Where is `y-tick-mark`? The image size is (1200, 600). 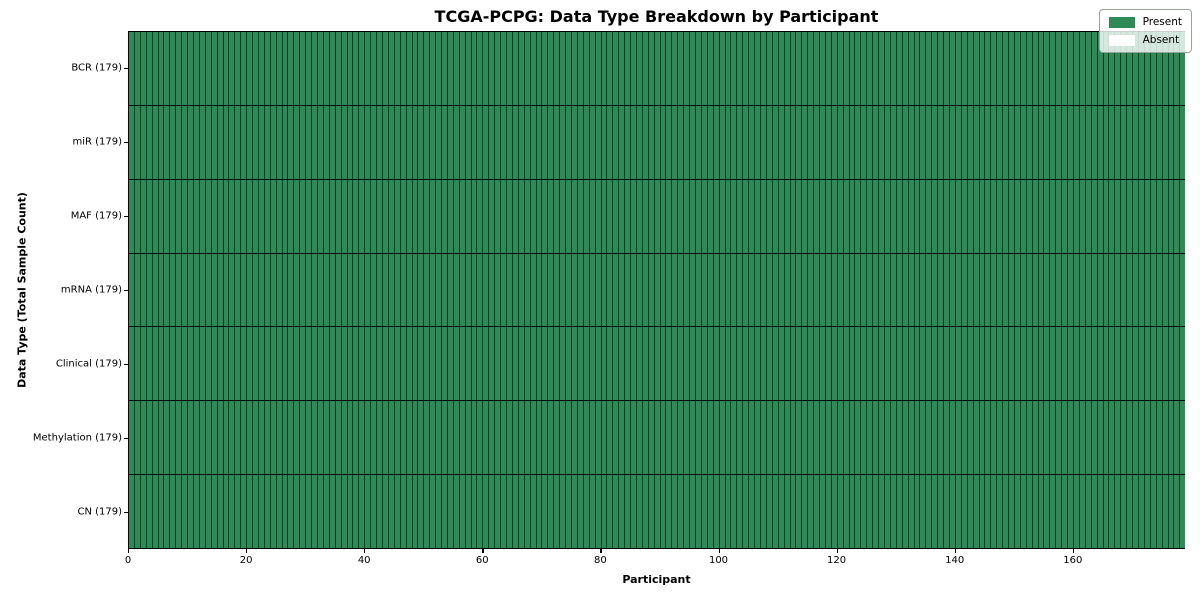 y-tick-mark is located at coordinates (126, 365).